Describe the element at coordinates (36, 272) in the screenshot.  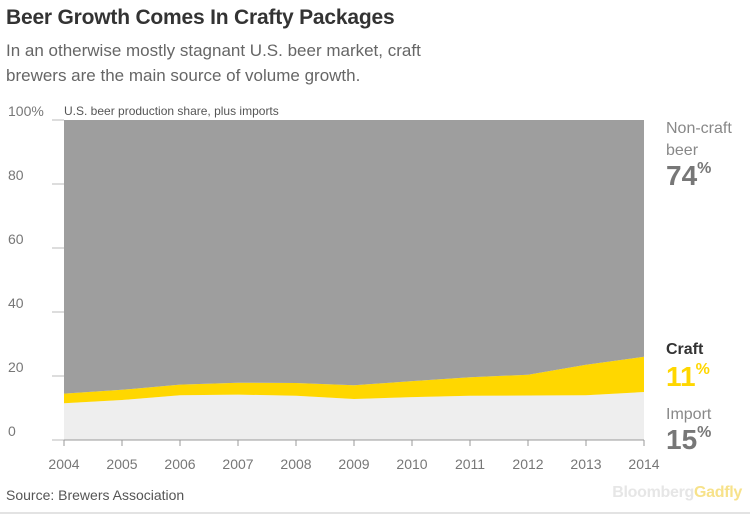
I see `y-axis: 100% 80 60 40 20 0` at that location.